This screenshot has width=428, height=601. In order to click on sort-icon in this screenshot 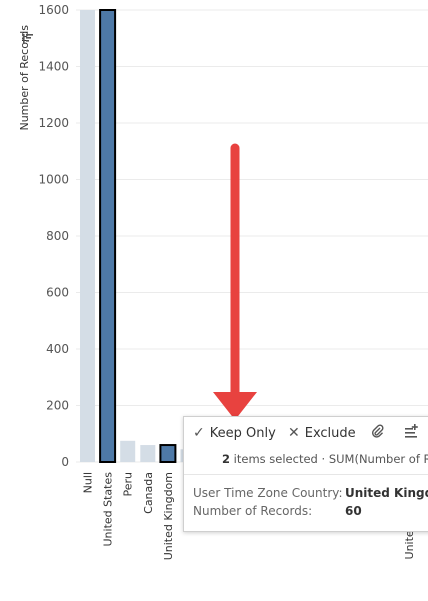, I will do `click(28, 39)`.